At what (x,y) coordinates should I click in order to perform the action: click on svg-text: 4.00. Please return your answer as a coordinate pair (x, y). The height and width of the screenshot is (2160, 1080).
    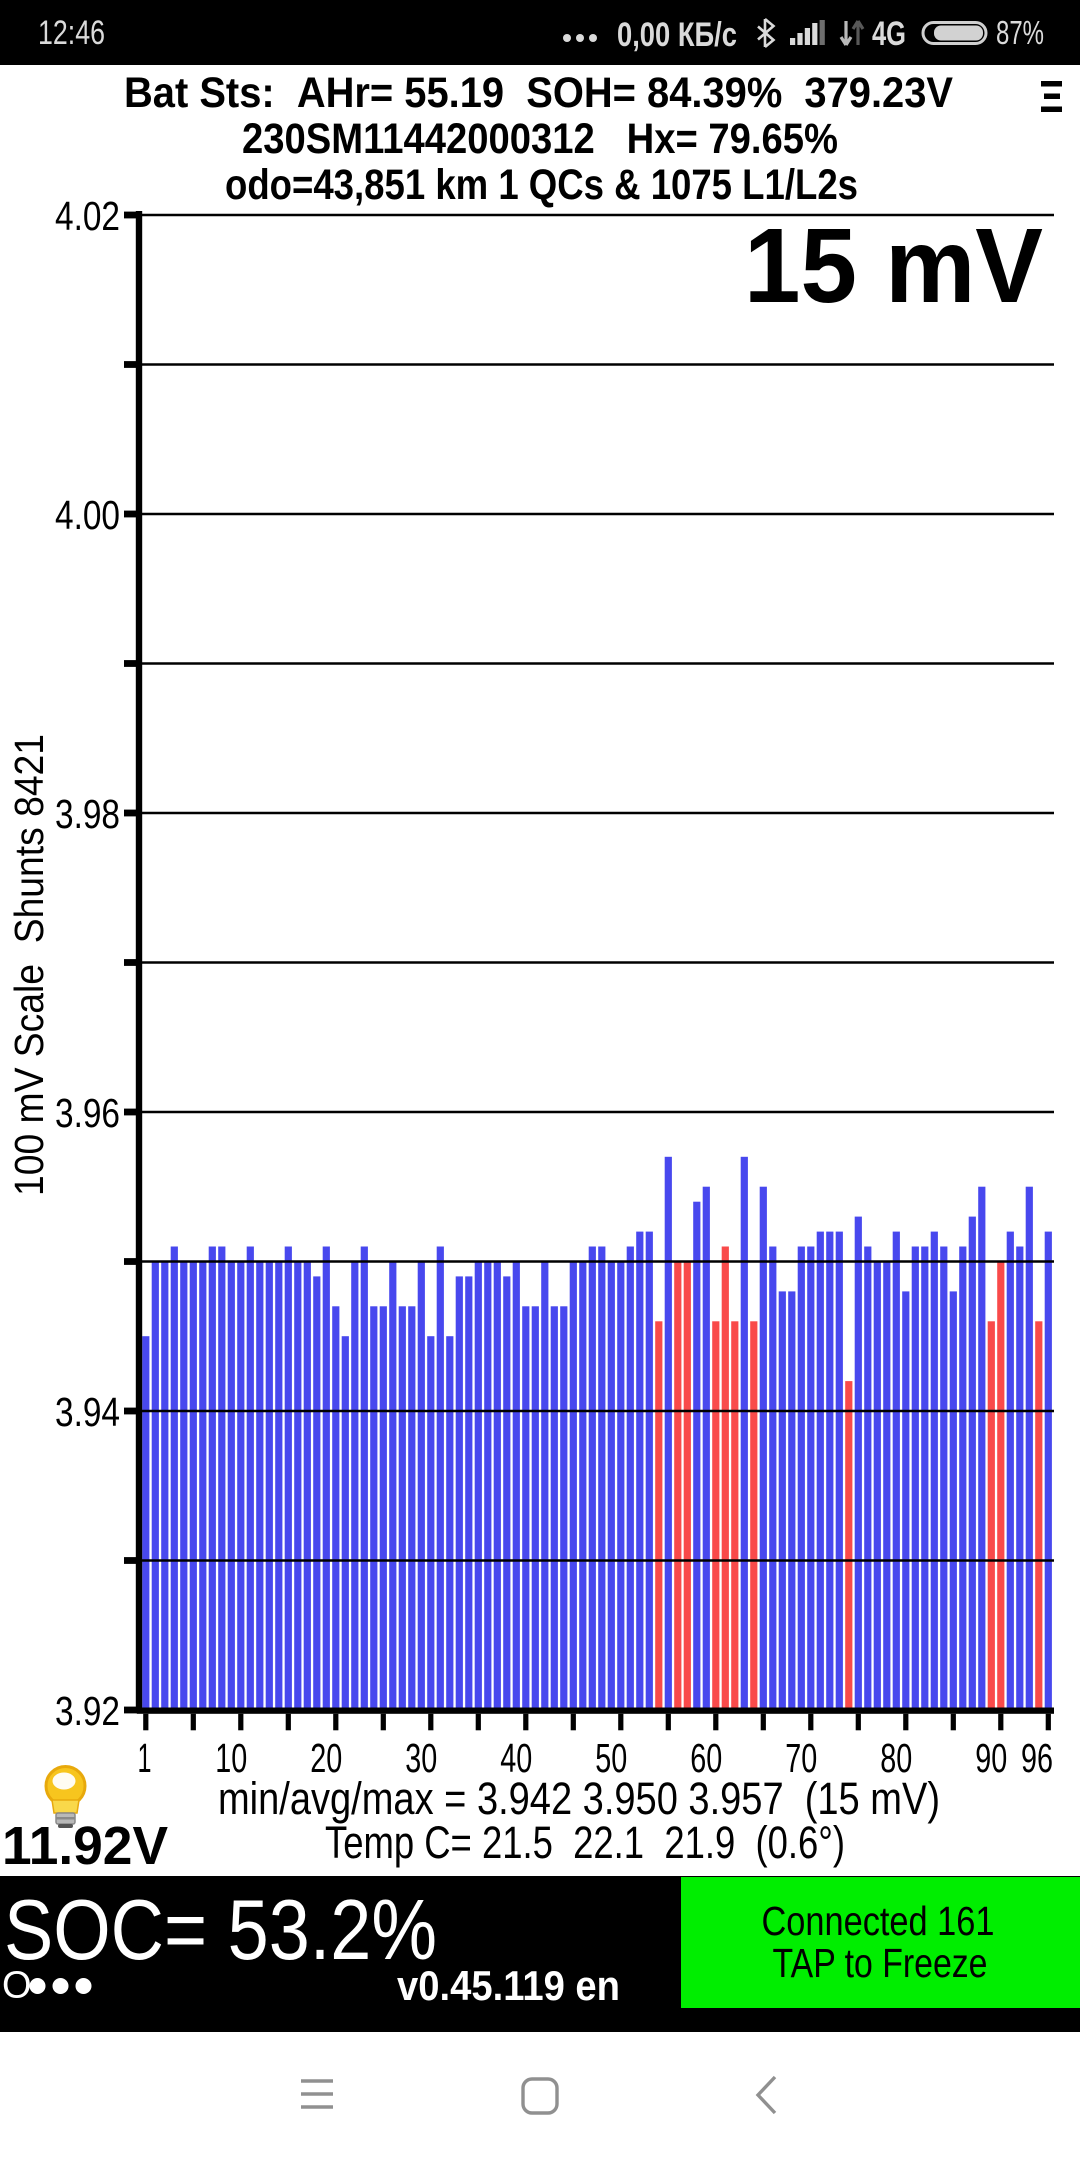
    Looking at the image, I should click on (87, 515).